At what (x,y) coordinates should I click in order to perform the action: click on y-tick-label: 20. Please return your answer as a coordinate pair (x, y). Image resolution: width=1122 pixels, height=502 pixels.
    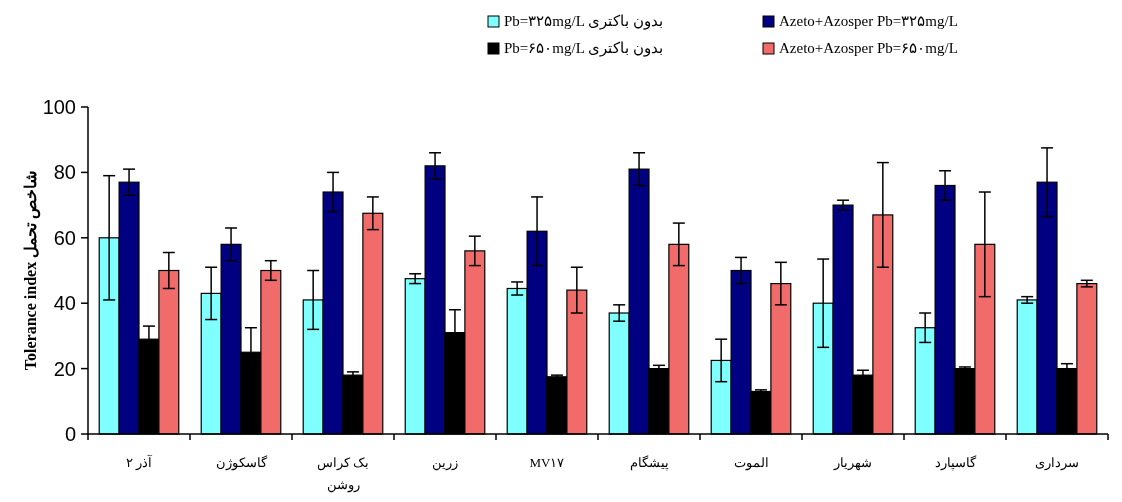
    Looking at the image, I should click on (64, 368).